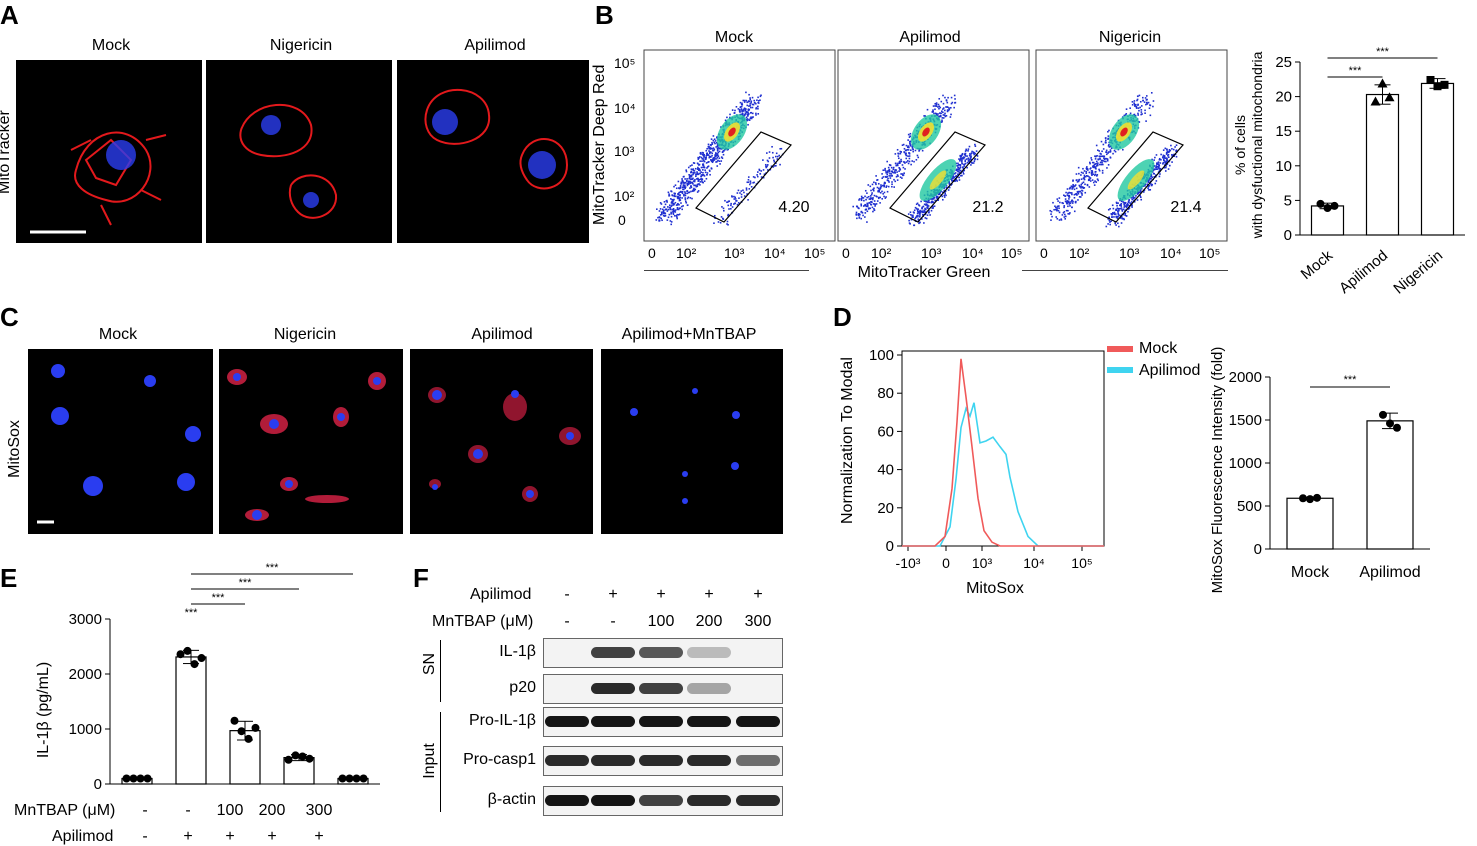 This screenshot has width=1477, height=846. What do you see at coordinates (493, 151) in the screenshot?
I see `micrograph-a-apilimod` at bounding box center [493, 151].